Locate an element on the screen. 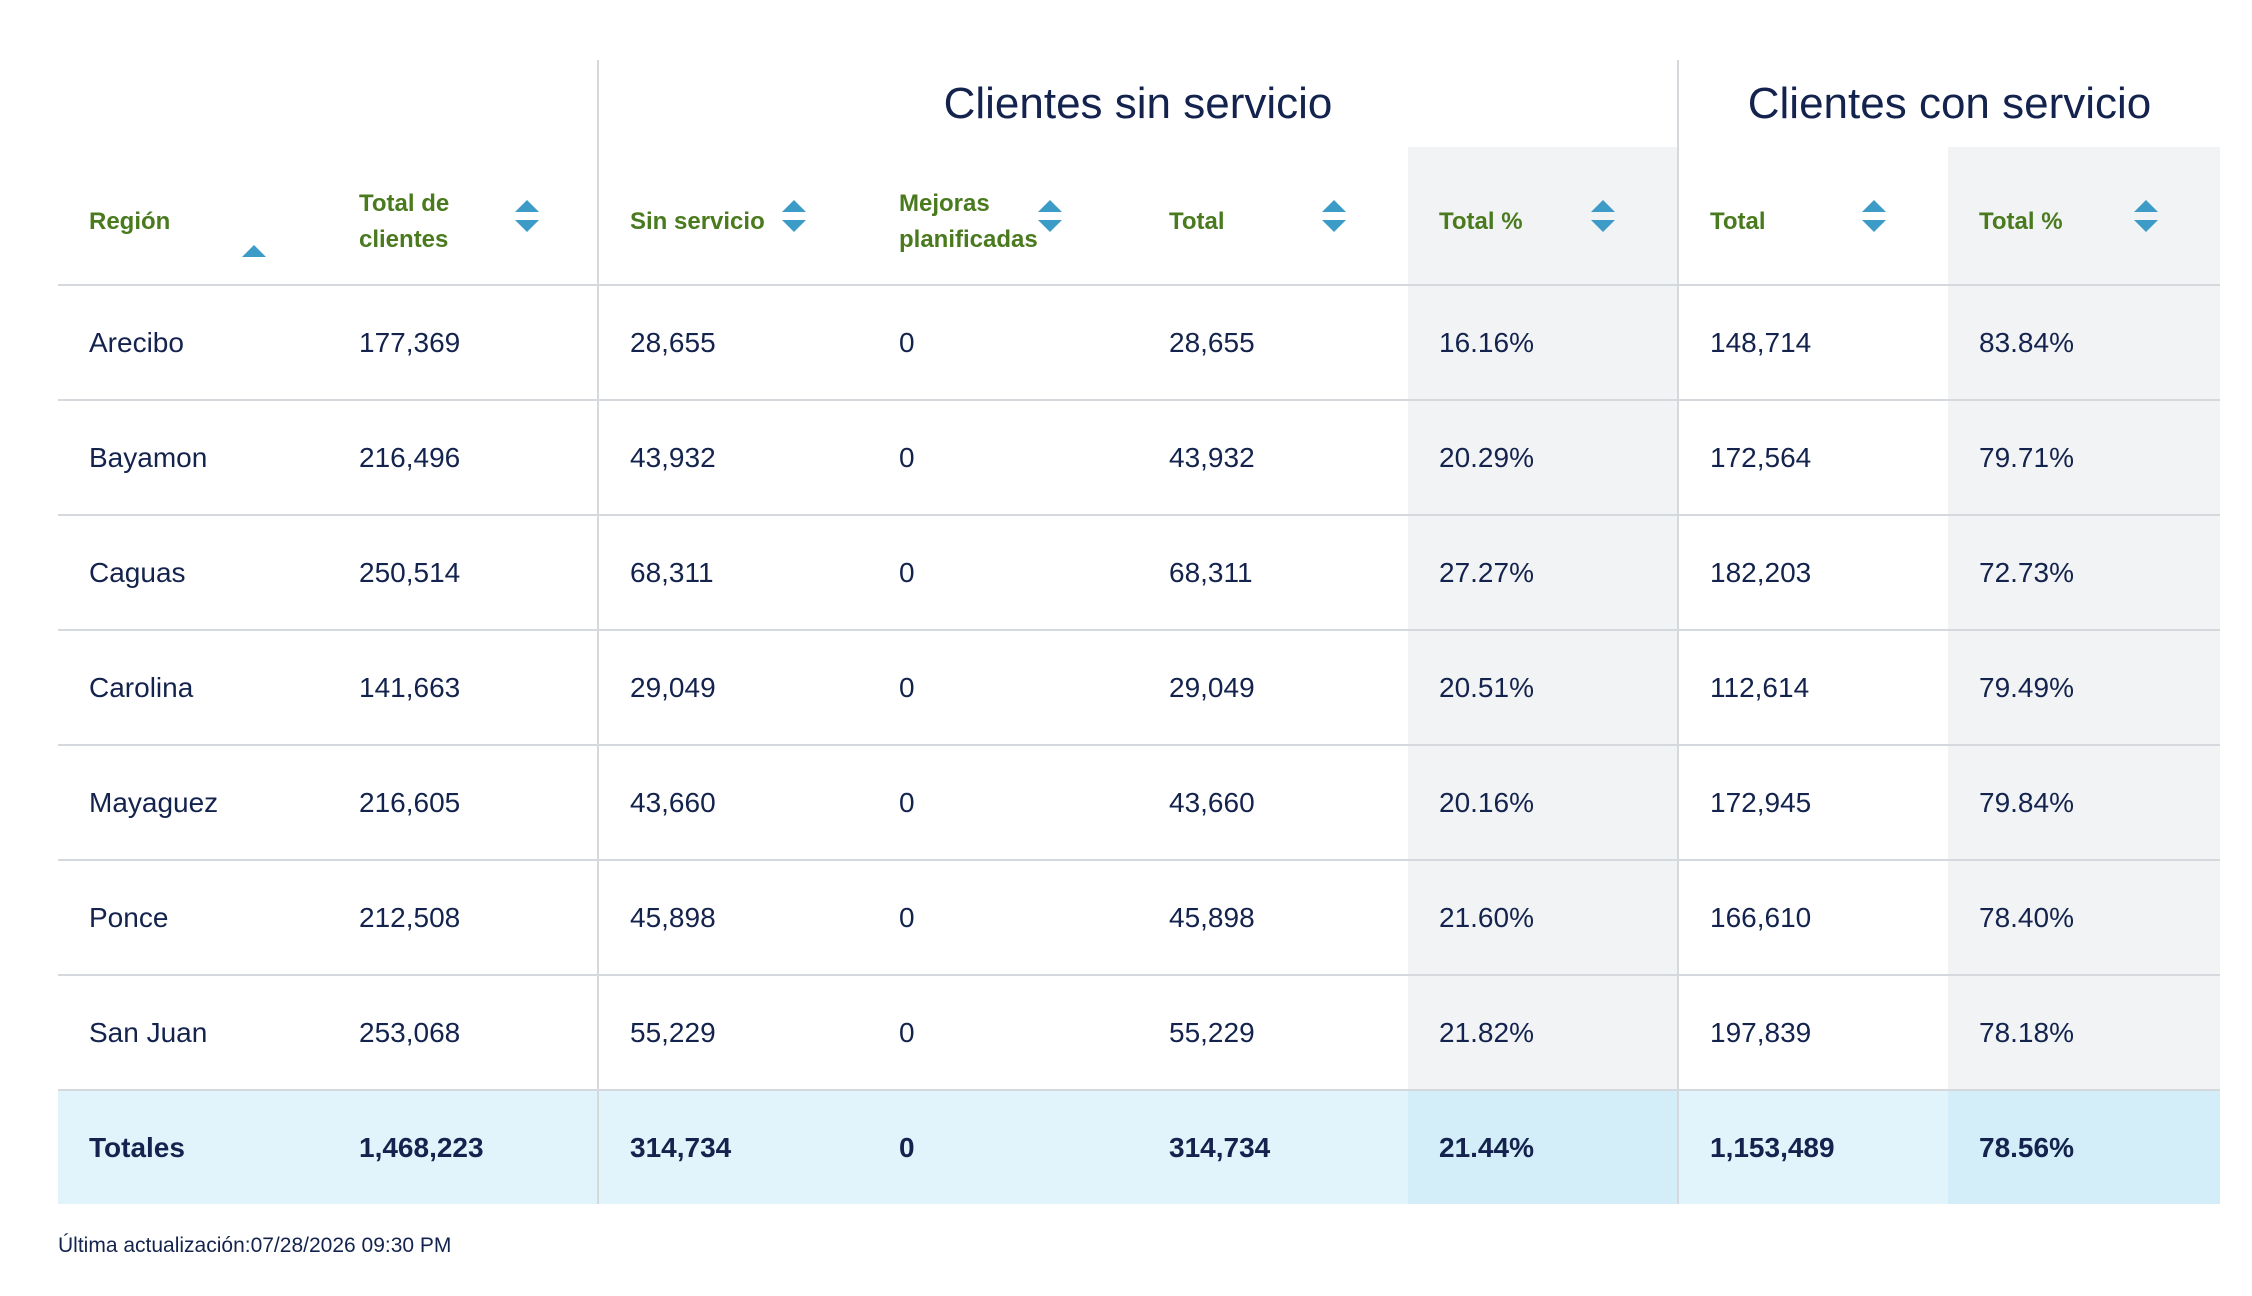 This screenshot has height=1296, width=2252. cell-sin-total: 314,734 is located at coordinates (1273, 1147).